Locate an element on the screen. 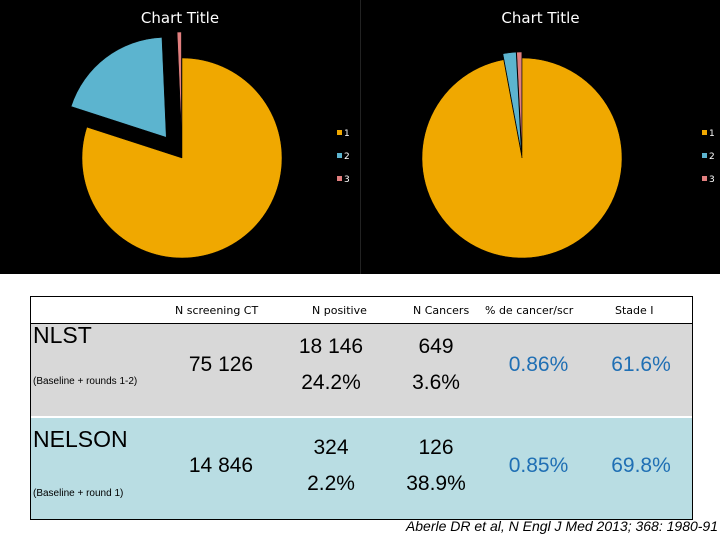 This screenshot has width=720, height=540. cell-stage-1: 69.8% is located at coordinates (641, 465).